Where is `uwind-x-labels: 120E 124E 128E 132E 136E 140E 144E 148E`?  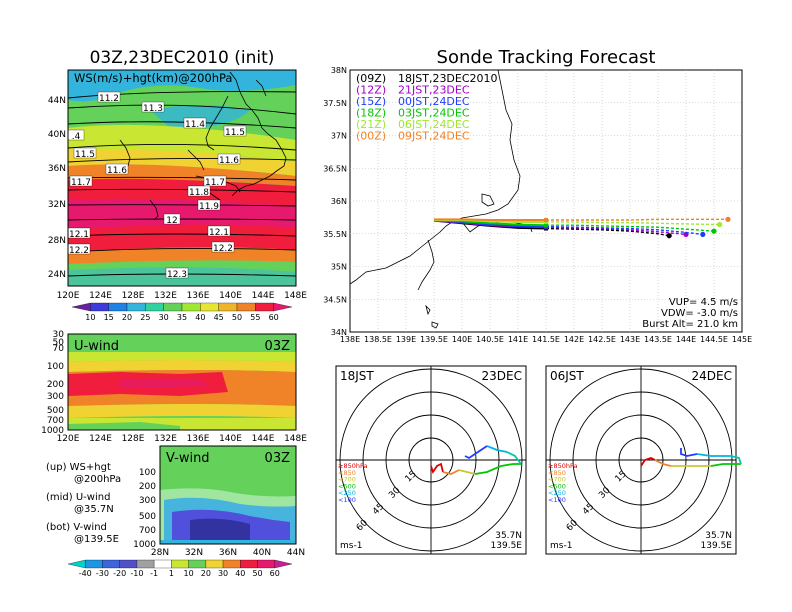
uwind-x-labels: 120E 124E 128E 132E 136E 140E 144E 148E is located at coordinates (182, 439).